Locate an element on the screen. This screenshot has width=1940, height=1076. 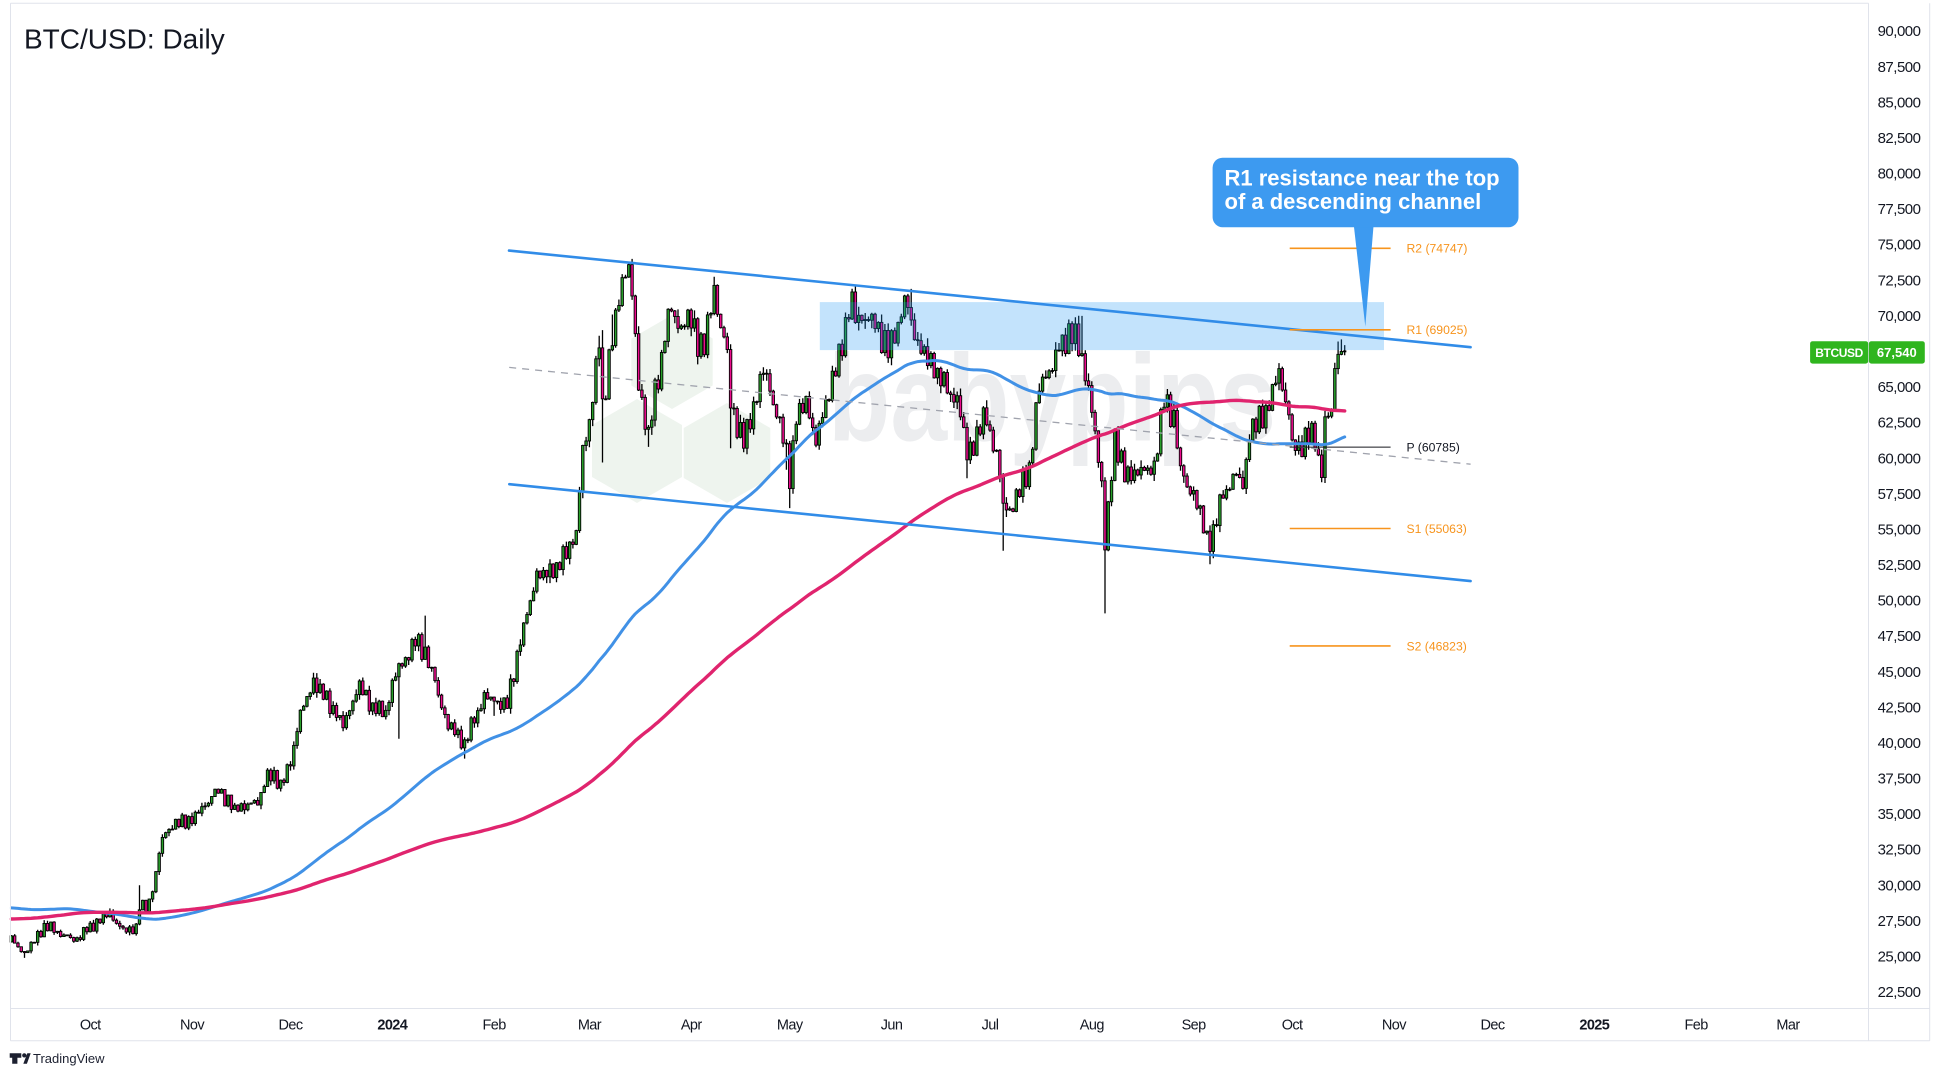
svg-text: 47,500 is located at coordinates (1899, 636).